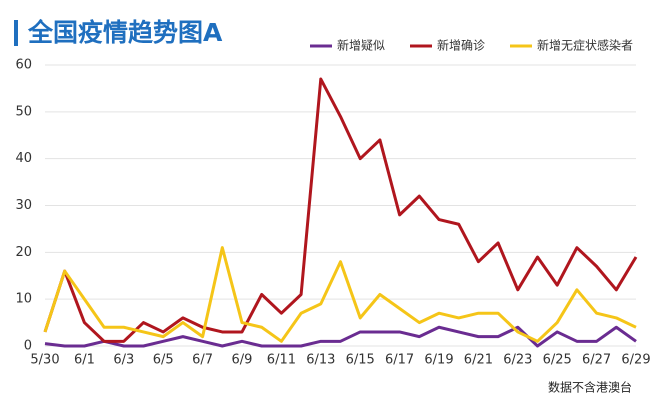  I want to click on x-tick-label: 6/25, so click(557, 360).